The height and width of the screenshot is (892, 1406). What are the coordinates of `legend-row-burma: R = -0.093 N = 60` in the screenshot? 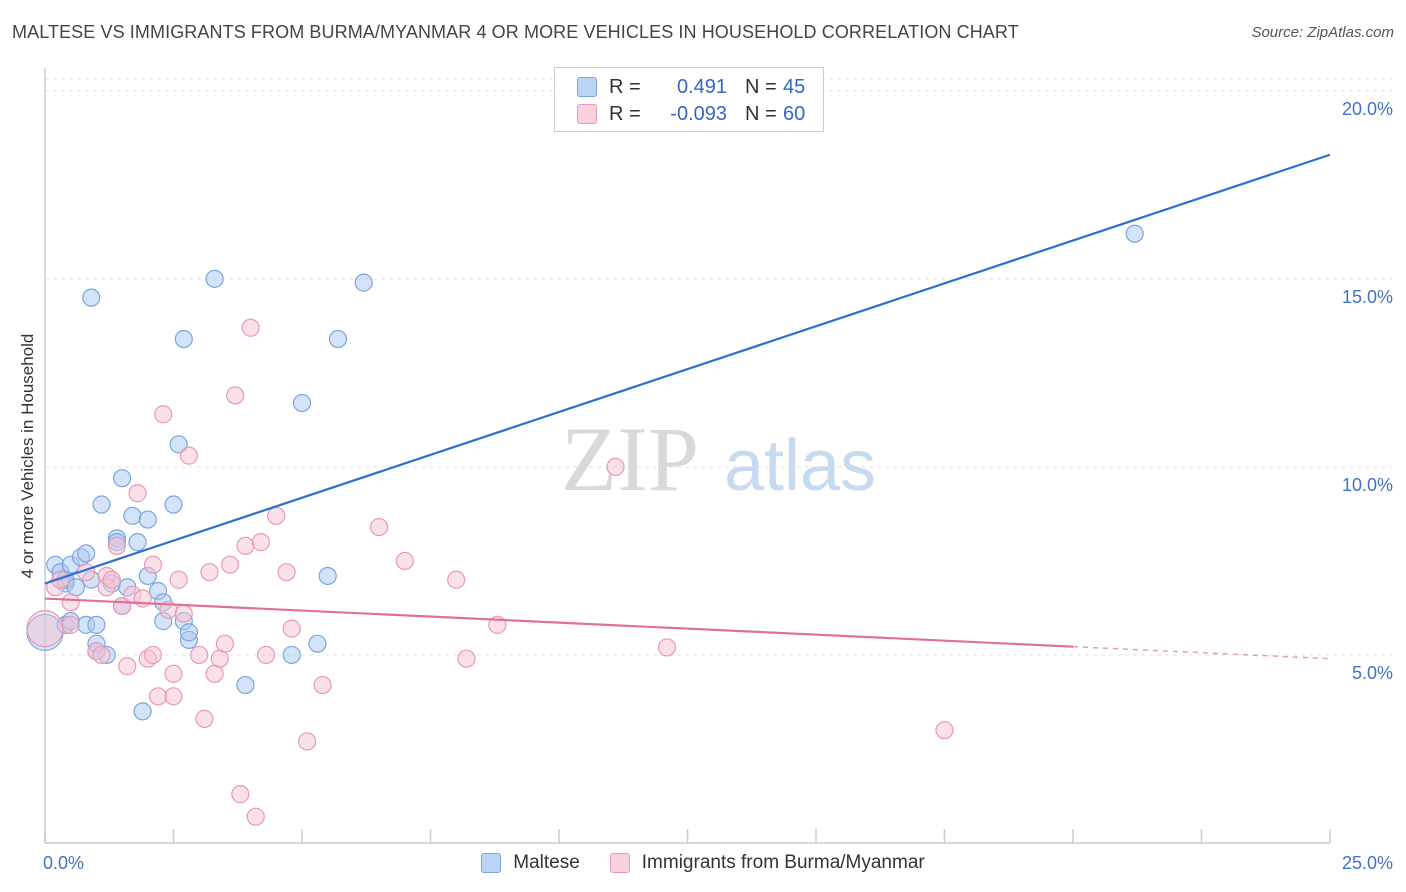 It's located at (691, 114).